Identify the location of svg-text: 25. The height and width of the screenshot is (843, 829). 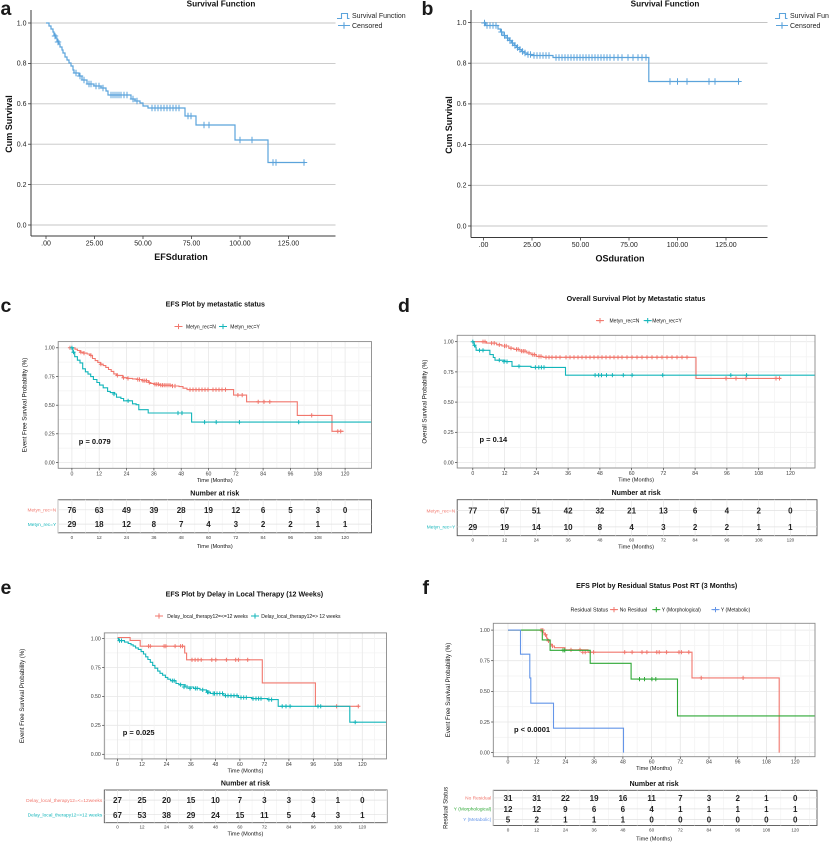
(142, 800).